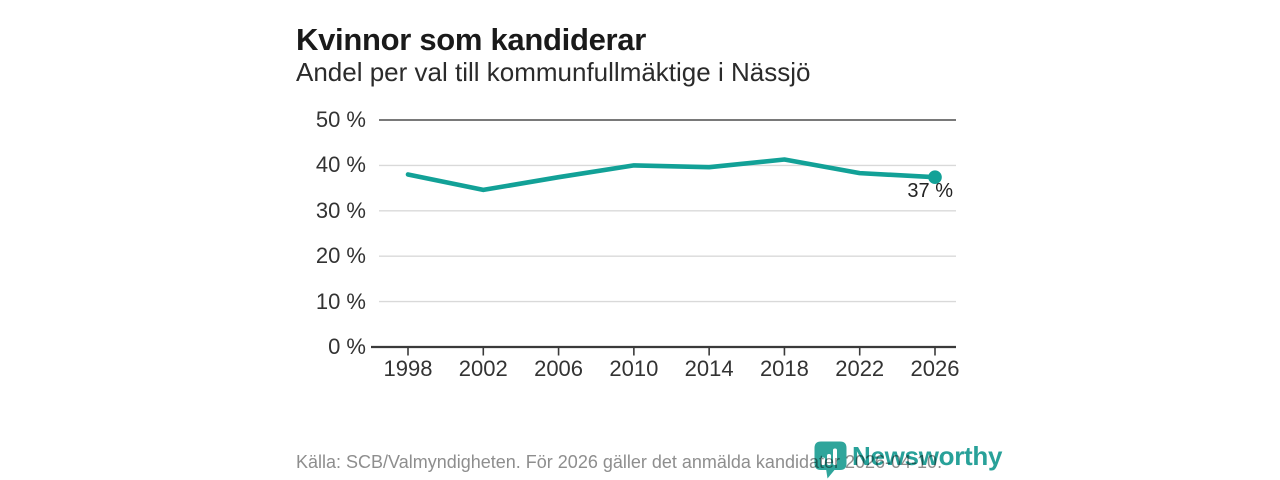 This screenshot has height=480, width=1280. What do you see at coordinates (930, 191) in the screenshot?
I see `end-value-label: 37 %` at bounding box center [930, 191].